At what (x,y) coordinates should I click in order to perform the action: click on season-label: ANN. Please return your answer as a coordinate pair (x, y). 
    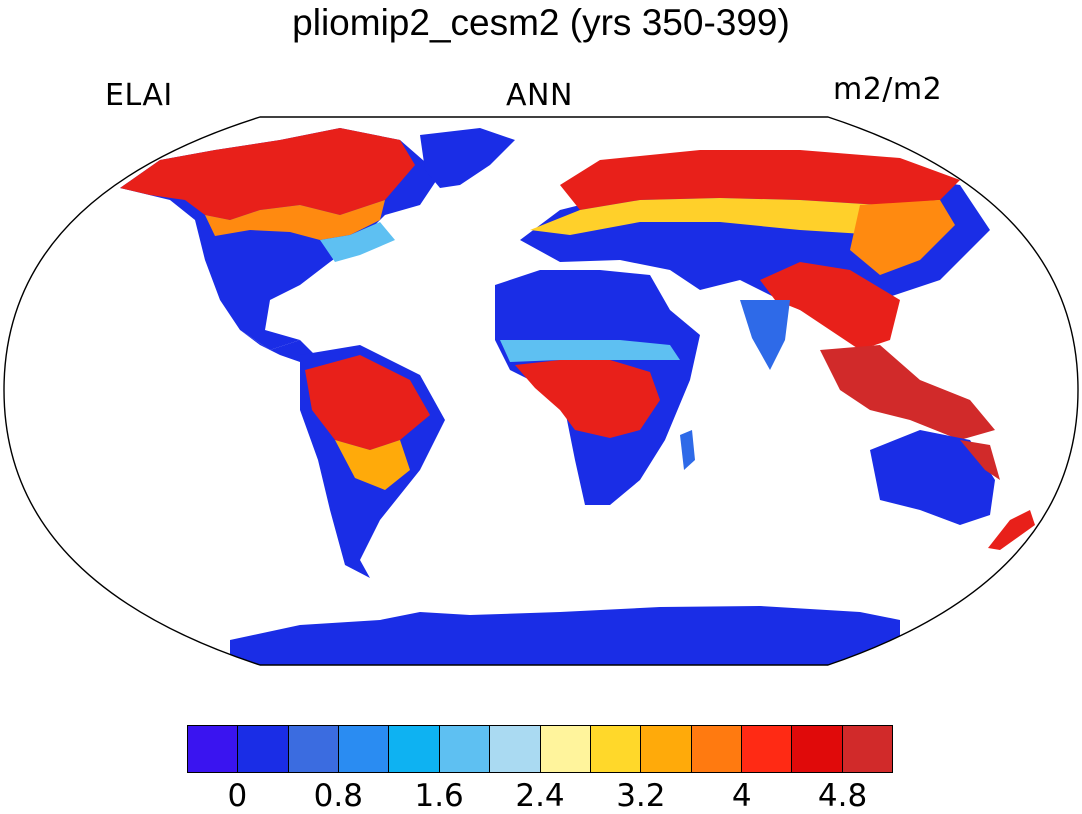
    Looking at the image, I should click on (539, 95).